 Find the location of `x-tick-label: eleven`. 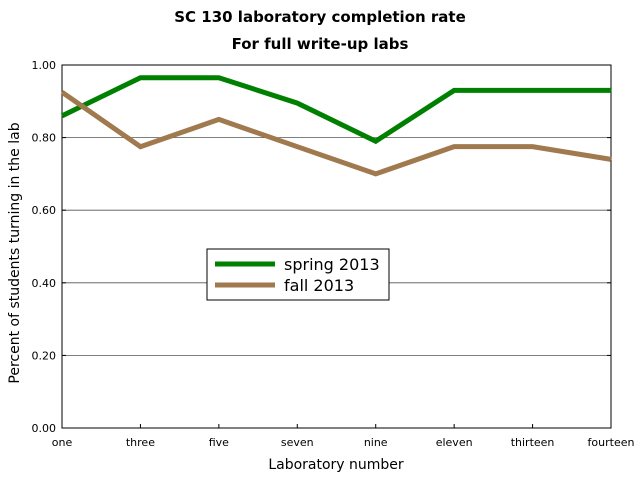

x-tick-label: eleven is located at coordinates (454, 442).